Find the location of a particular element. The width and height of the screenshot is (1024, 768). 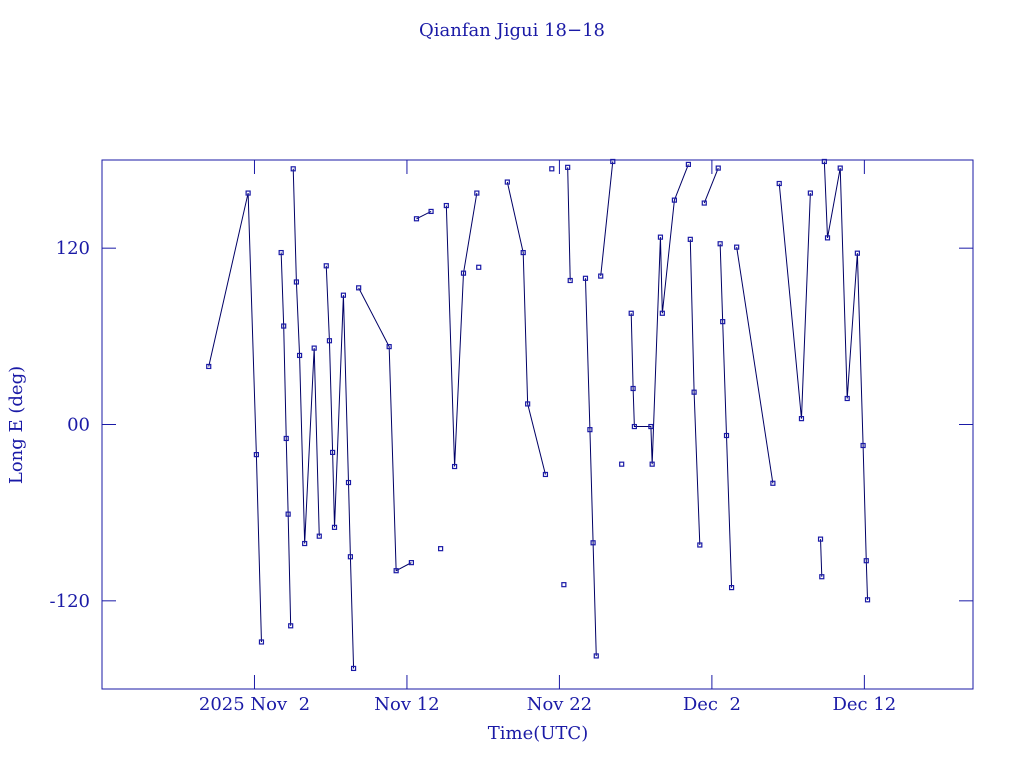

x-axis-label: Time(UTC) is located at coordinates (538, 733).